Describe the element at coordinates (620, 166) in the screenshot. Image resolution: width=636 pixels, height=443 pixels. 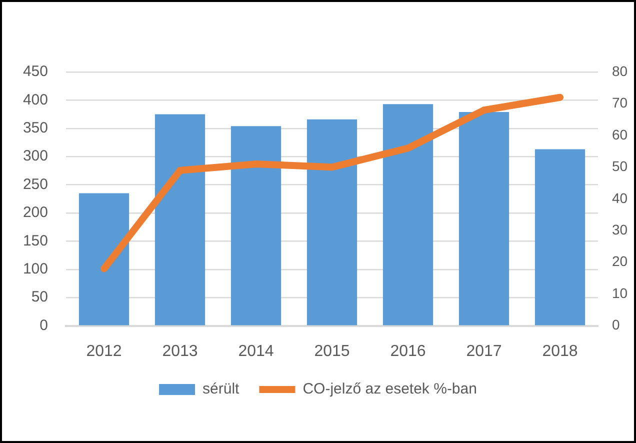
I see `y2-tick-label: 50` at that location.